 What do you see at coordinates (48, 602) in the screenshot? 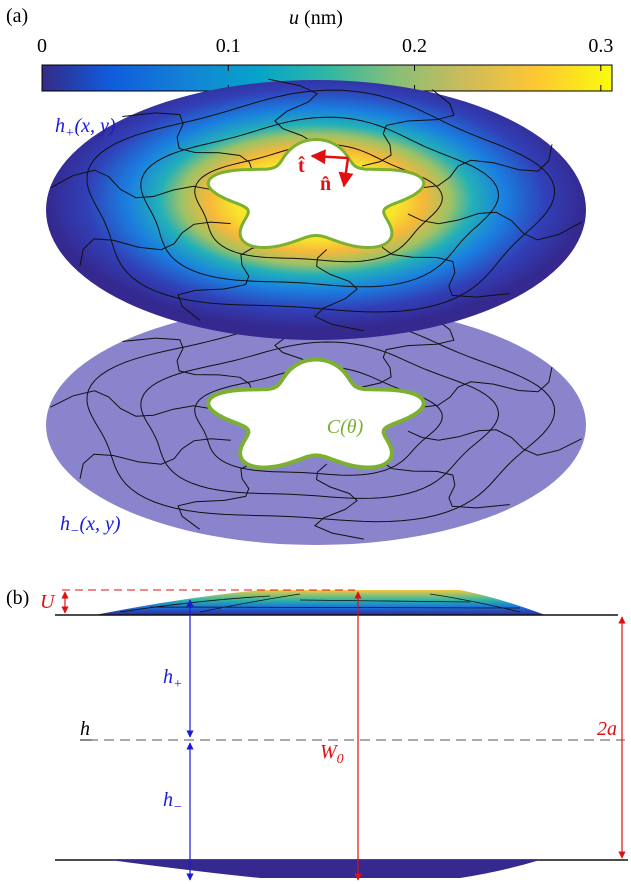
I see `U-label: U` at bounding box center [48, 602].